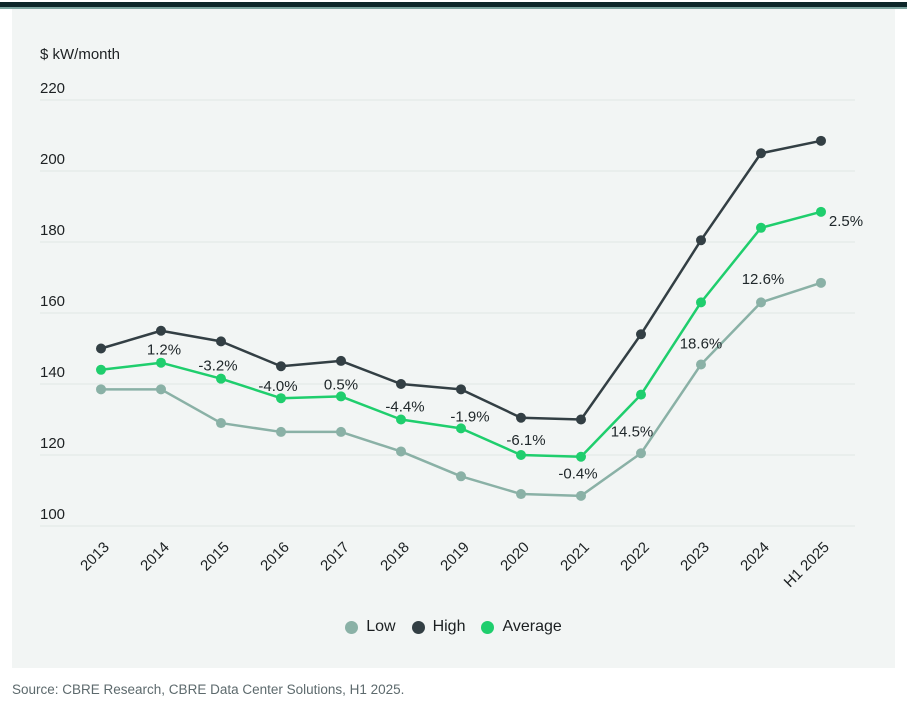  I want to click on legend-dot-average, so click(488, 627).